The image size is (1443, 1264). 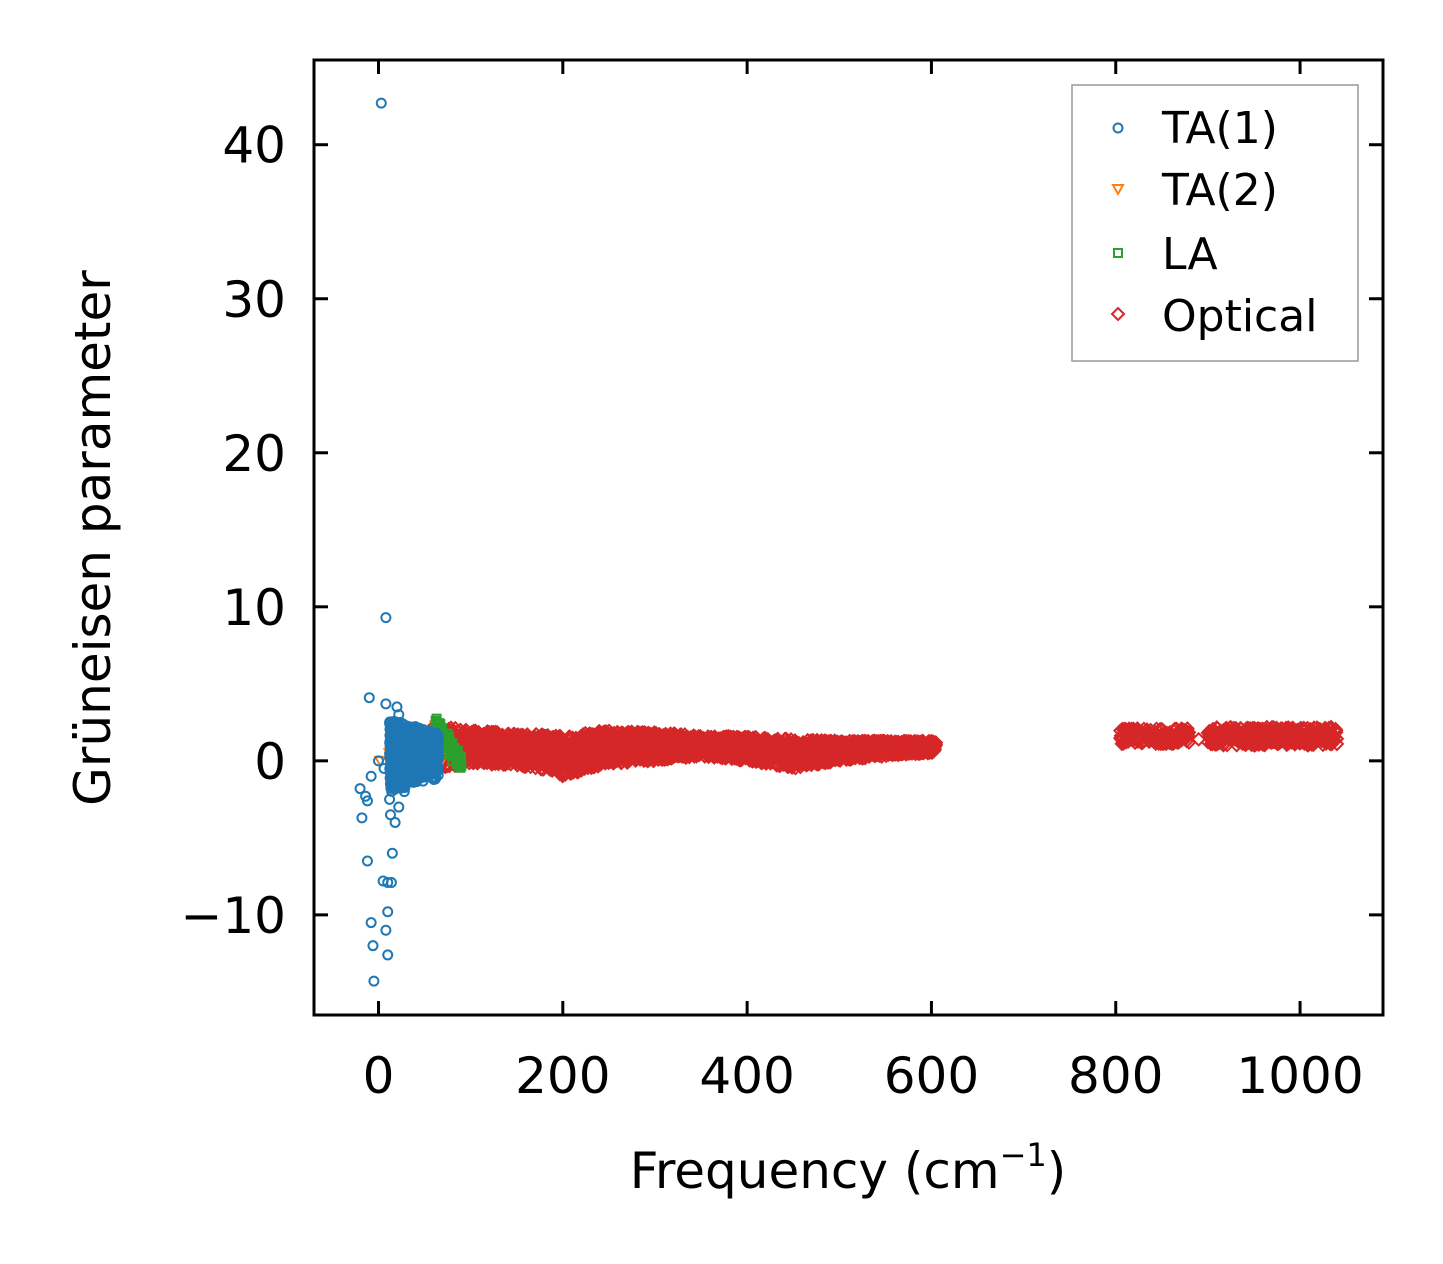 What do you see at coordinates (848, 1168) in the screenshot?
I see `x-axis-label: Frequency (cm−1)` at bounding box center [848, 1168].